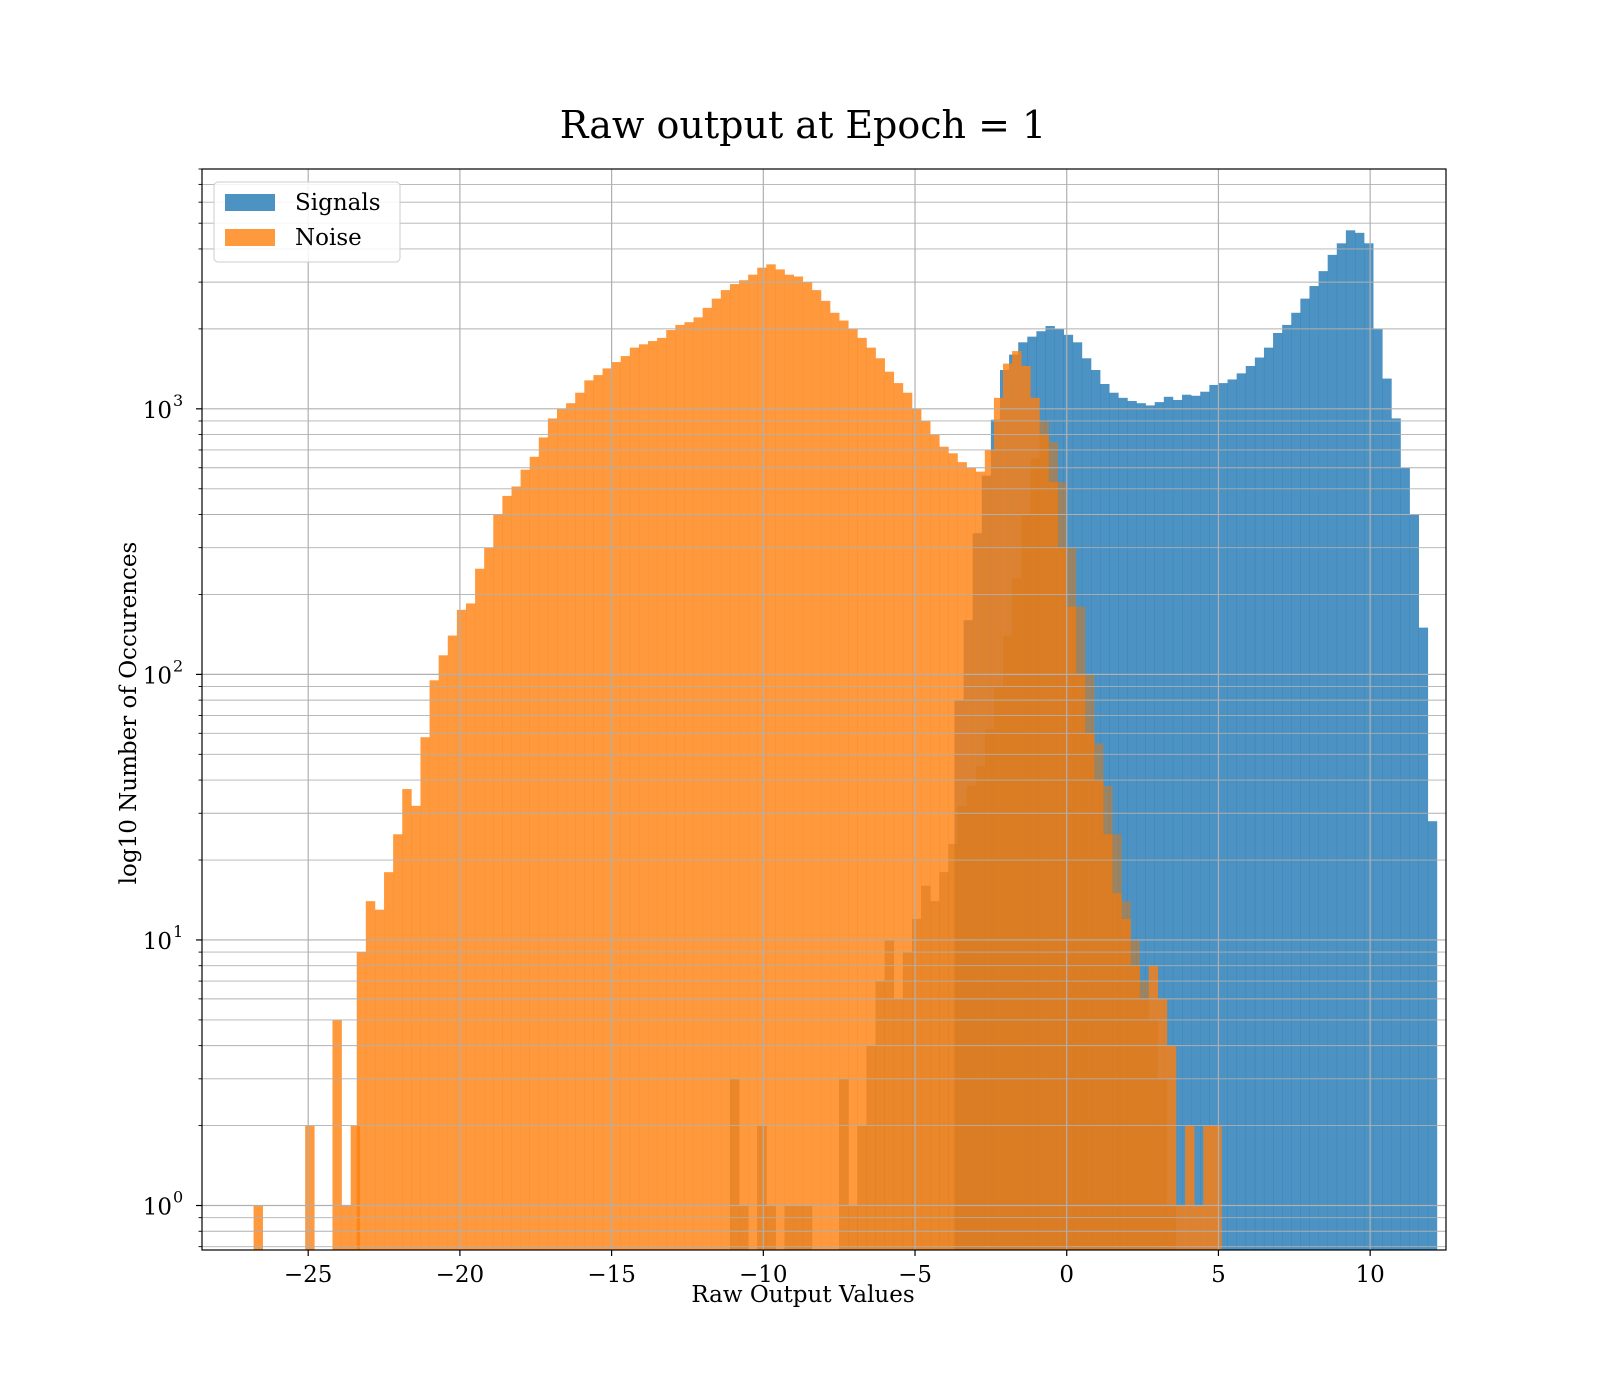 The height and width of the screenshot is (1400, 1600). I want to click on x-tick-label: 10, so click(1370, 1275).